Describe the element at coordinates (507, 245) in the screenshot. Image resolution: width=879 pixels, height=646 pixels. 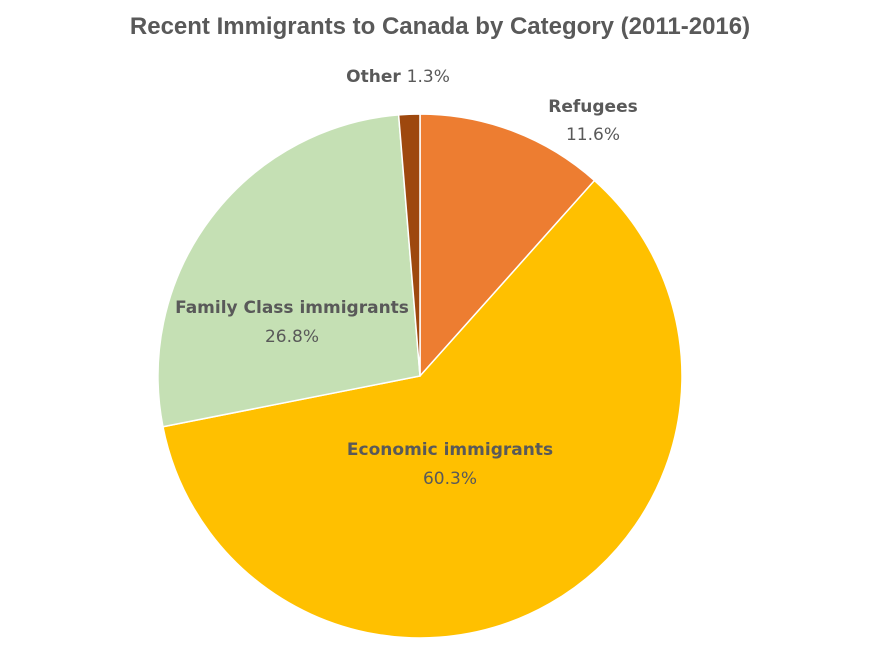
I see `pie-slice-refugees` at that location.